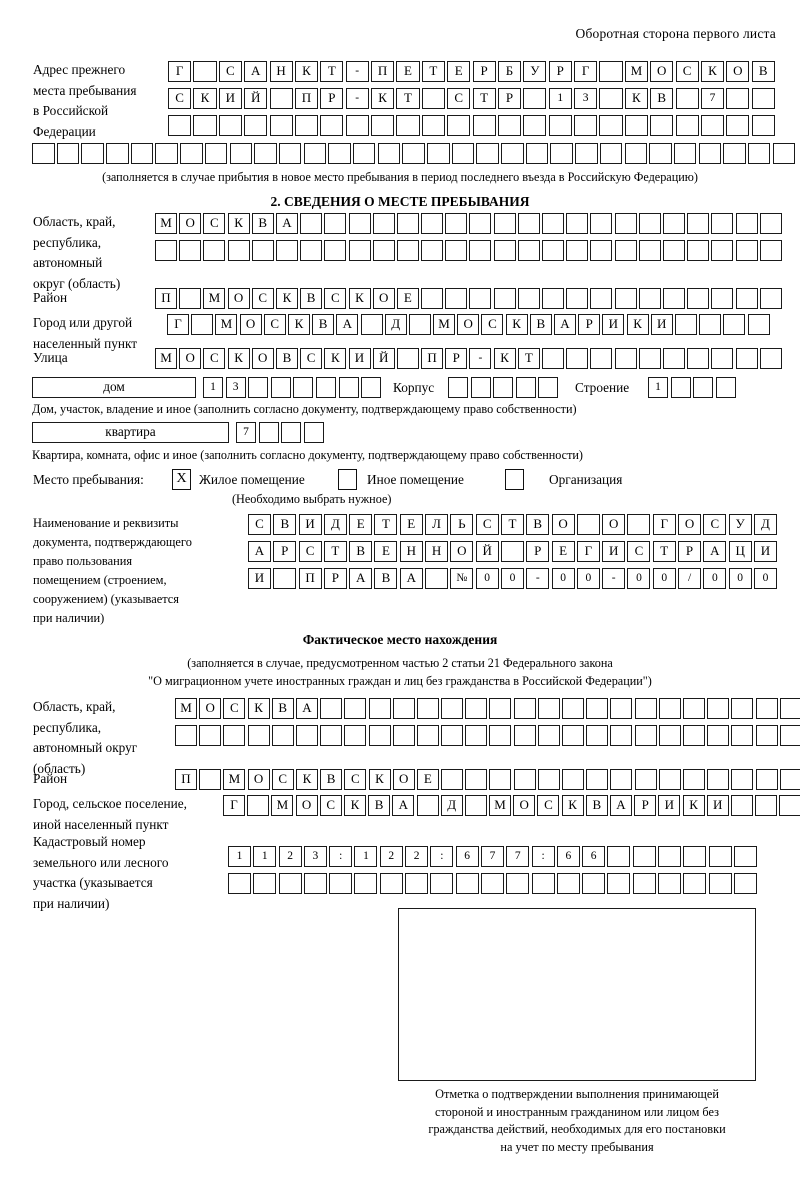  What do you see at coordinates (467, 856) in the screenshot?
I see `input-cell: 6` at bounding box center [467, 856].